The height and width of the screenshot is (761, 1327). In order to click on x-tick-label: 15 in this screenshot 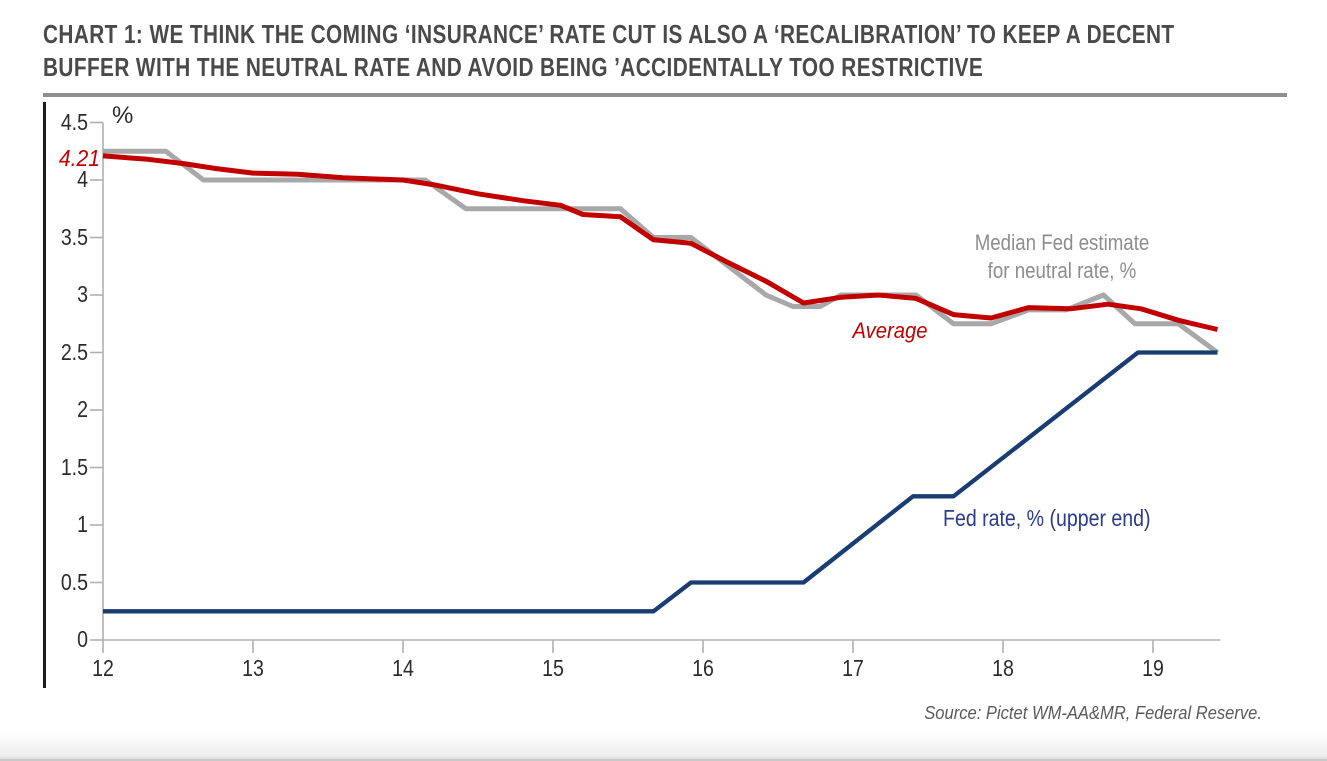, I will do `click(553, 668)`.